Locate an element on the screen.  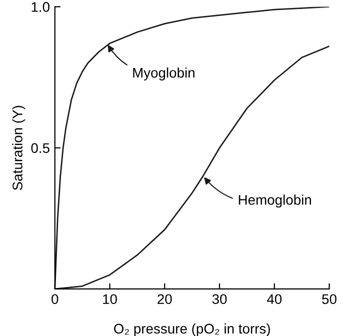
y-axis-title: Saturation (Y) is located at coordinates (19, 148).